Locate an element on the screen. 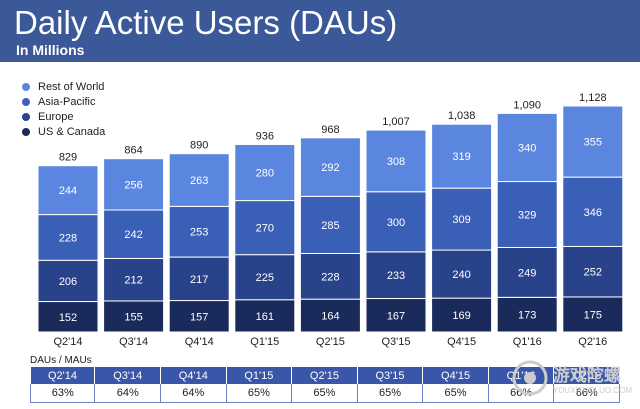  ratio-table-label: DAUs / MAUs is located at coordinates (61, 360).